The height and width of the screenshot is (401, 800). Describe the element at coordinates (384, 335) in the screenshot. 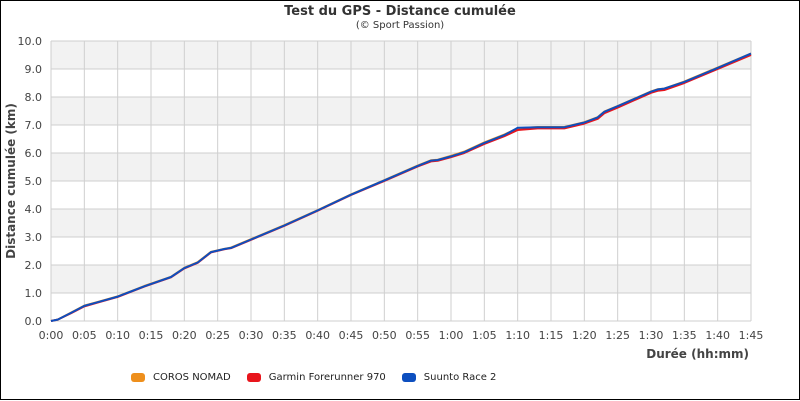

I see `x-tick-label: 0:50` at that location.